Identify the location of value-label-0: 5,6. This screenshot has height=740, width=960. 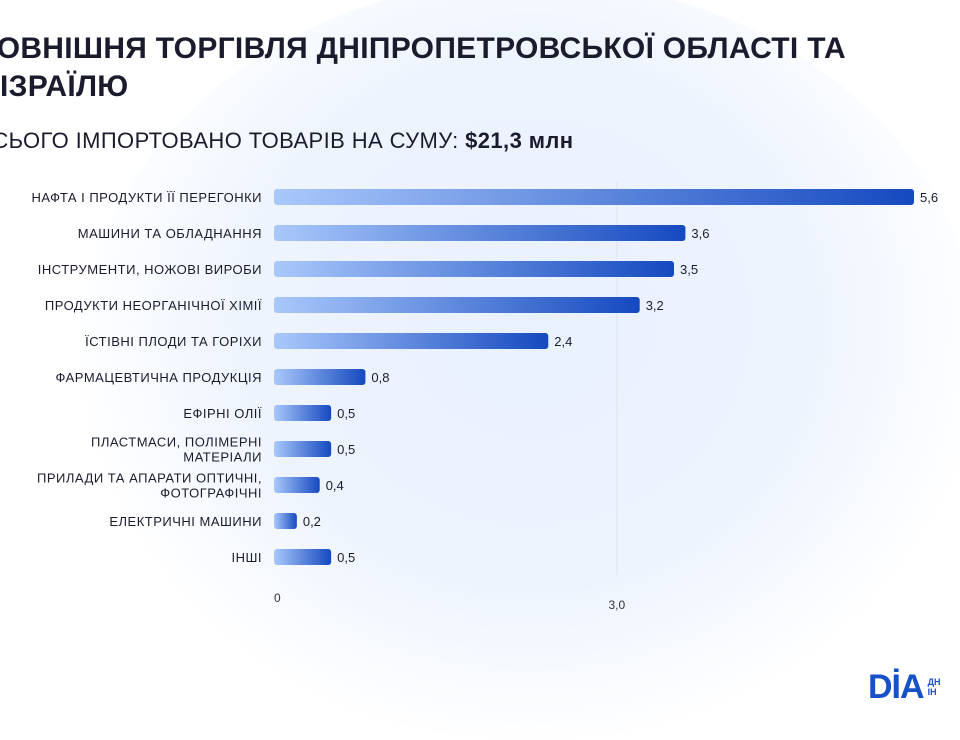
(929, 197).